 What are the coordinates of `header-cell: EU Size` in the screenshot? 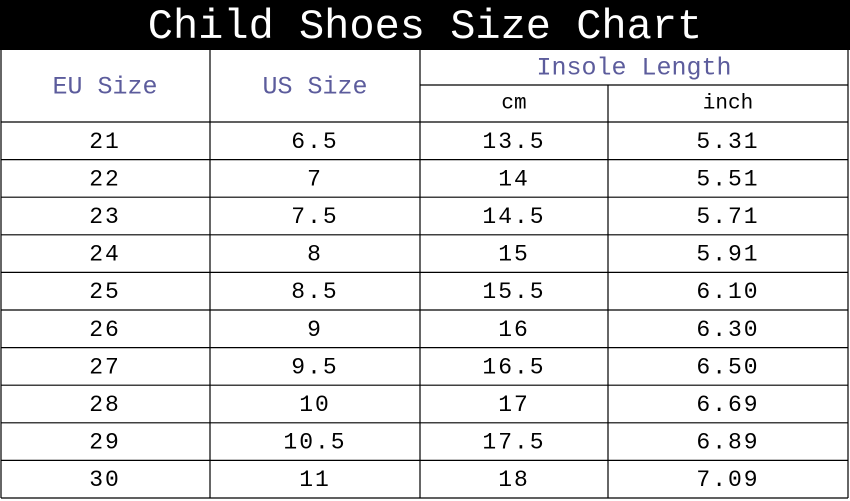 It's located at (104, 87).